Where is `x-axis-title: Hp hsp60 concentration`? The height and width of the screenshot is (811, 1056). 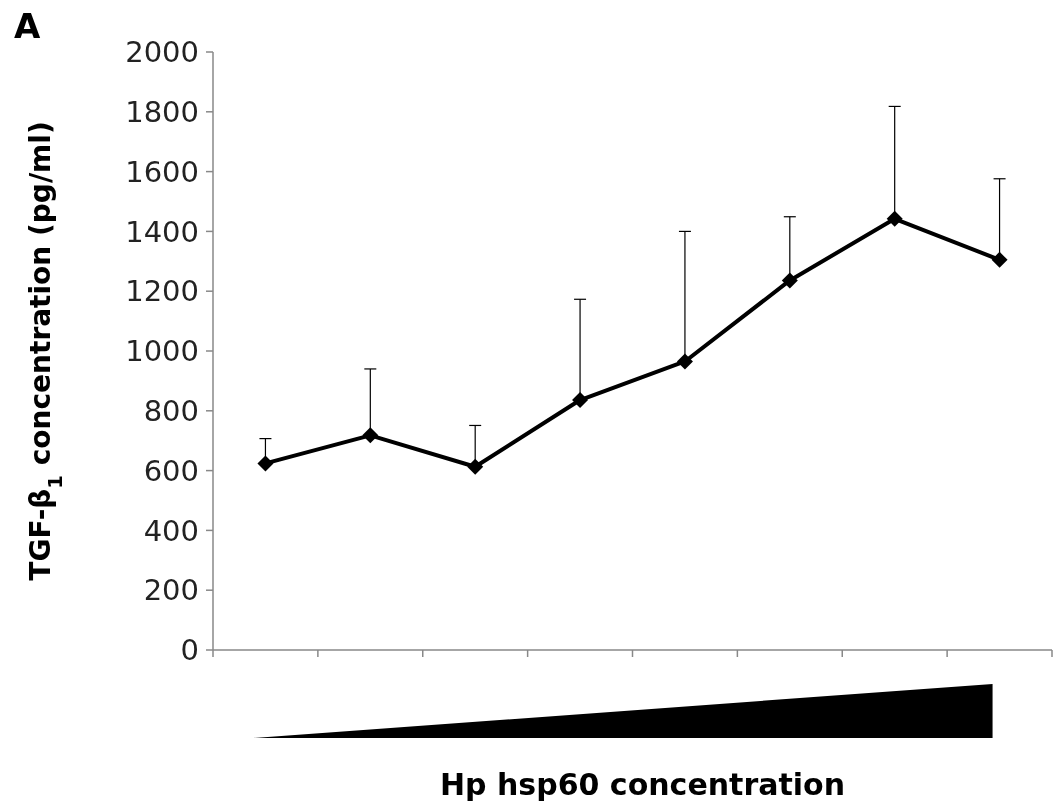
x-axis-title: Hp hsp60 concentration is located at coordinates (642, 784).